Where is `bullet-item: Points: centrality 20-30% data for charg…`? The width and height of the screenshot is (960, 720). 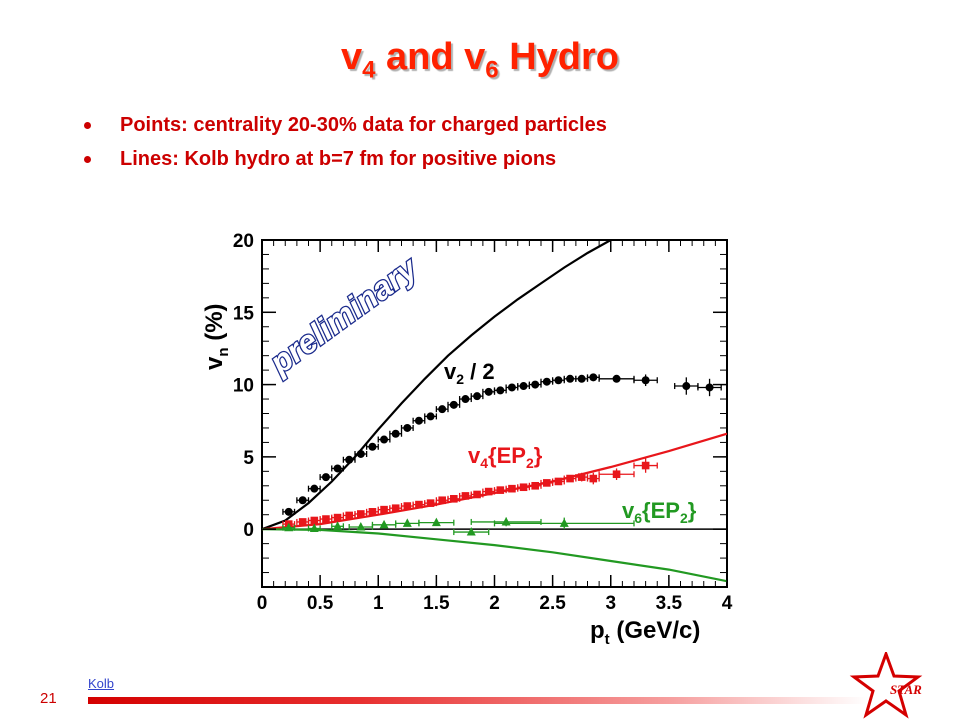
bullet-item: Points: centrality 20-30% data for charg… is located at coordinates (345, 125).